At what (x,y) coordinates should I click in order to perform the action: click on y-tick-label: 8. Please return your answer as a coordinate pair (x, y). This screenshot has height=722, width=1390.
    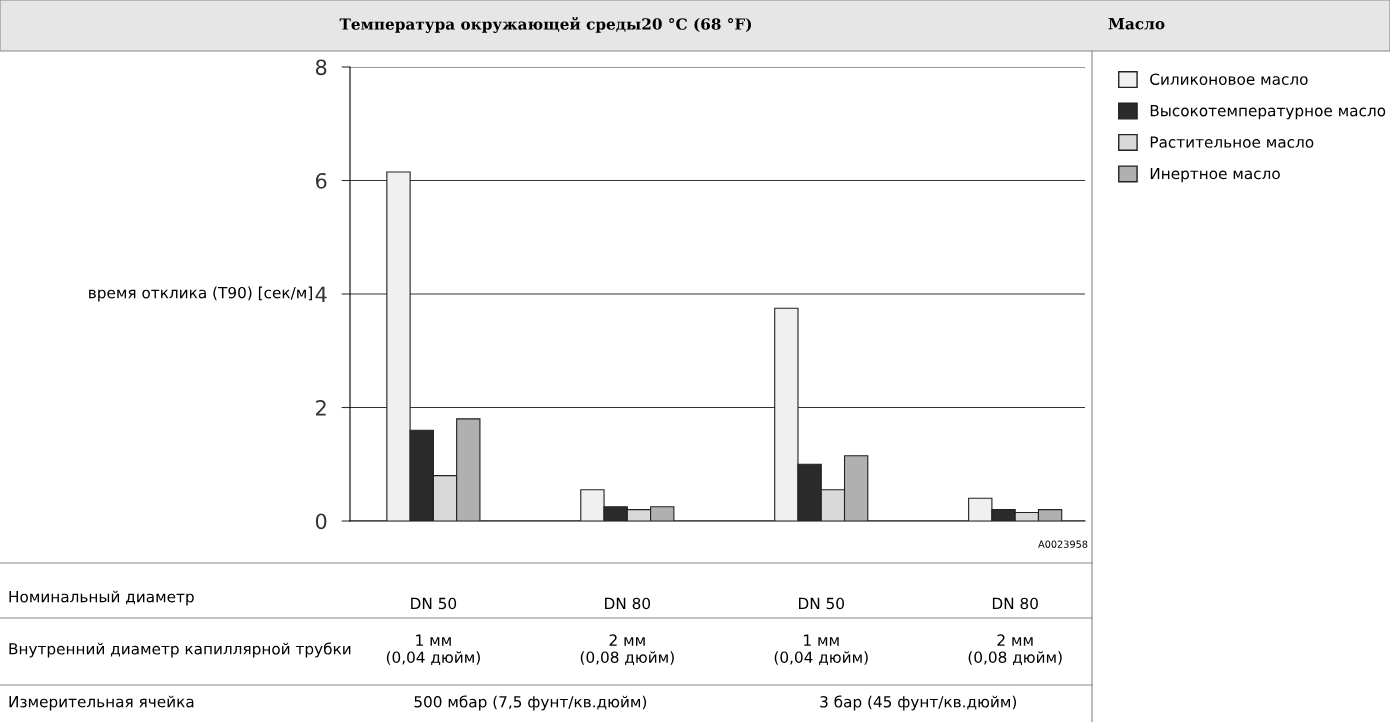
    Looking at the image, I should click on (321, 67).